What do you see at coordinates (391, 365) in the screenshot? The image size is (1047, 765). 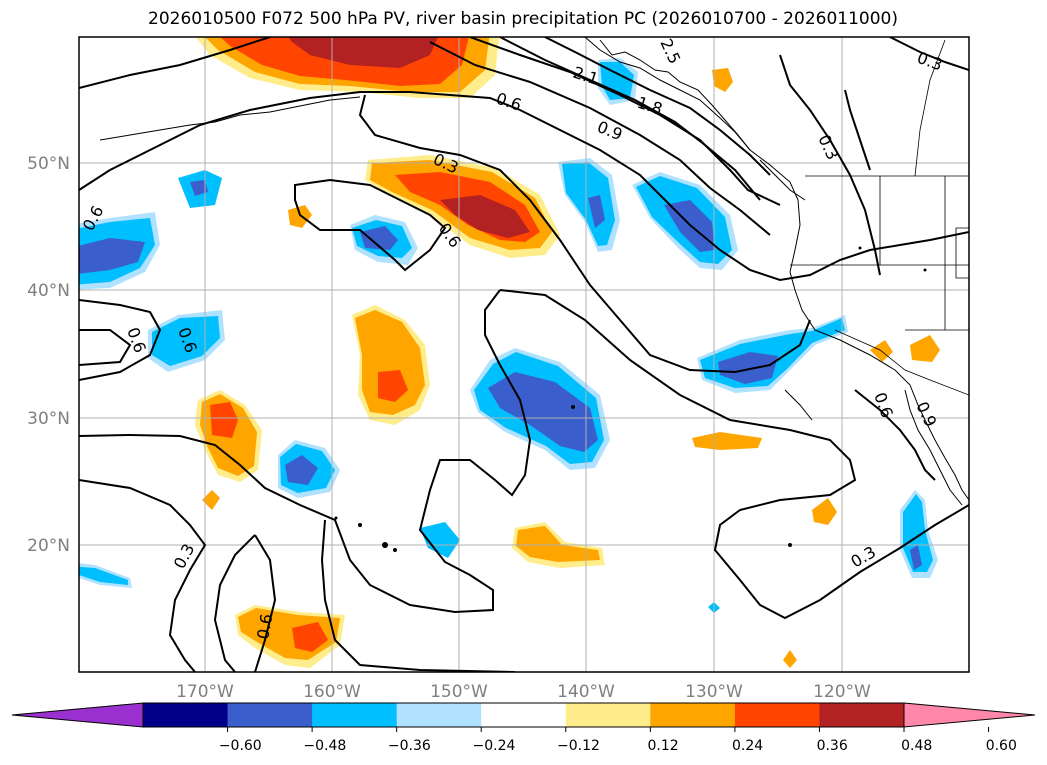 I see `positive-anomaly-central` at bounding box center [391, 365].